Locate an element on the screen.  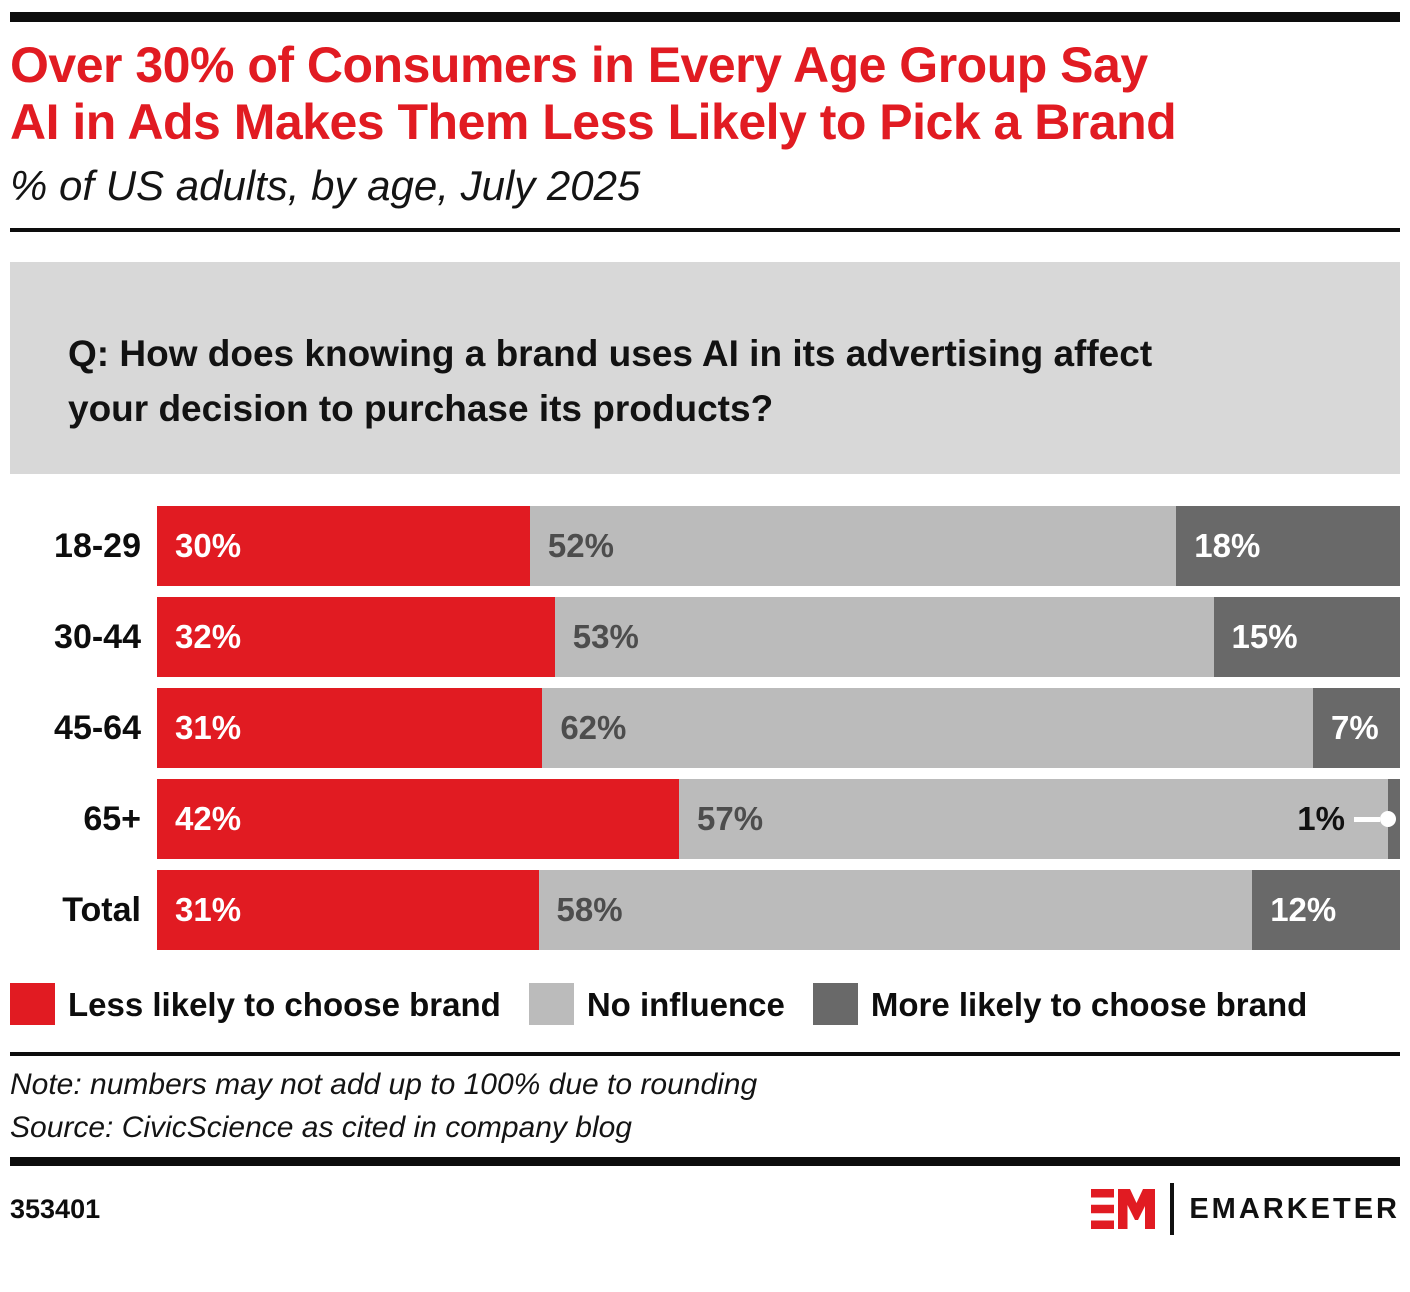
segment-value-label: 53% is located at coordinates (605, 636).